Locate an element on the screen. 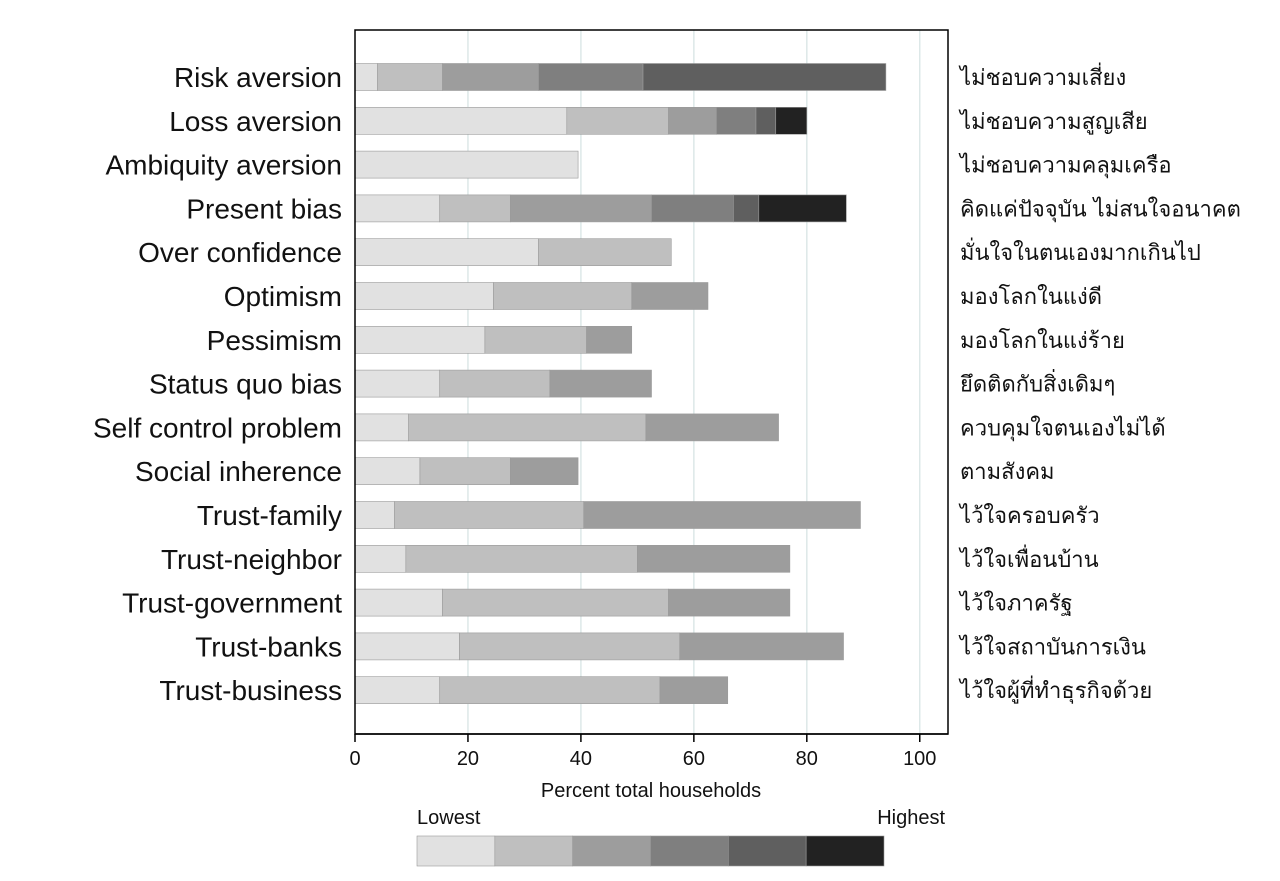  x-axis-title: Percent total households is located at coordinates (651, 791).